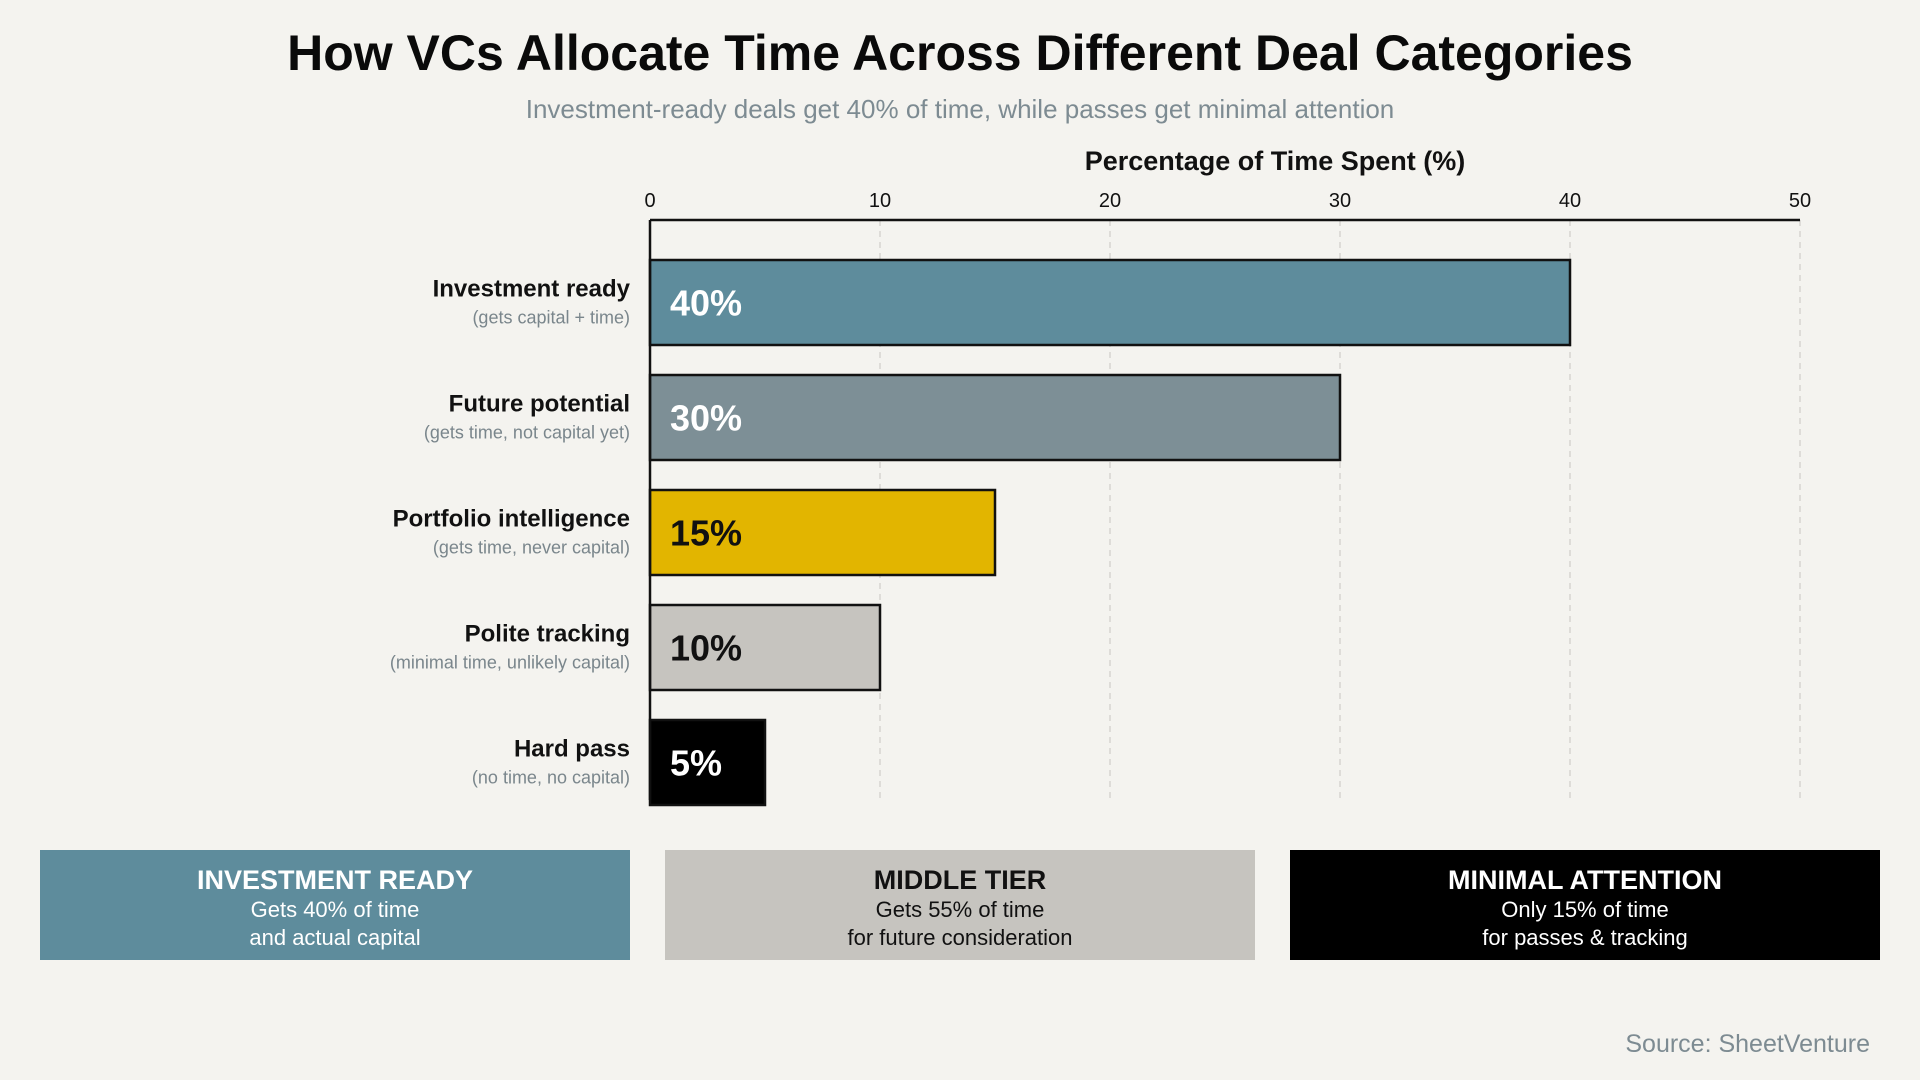  I want to click on bar-value-label: 10%, so click(706, 648).